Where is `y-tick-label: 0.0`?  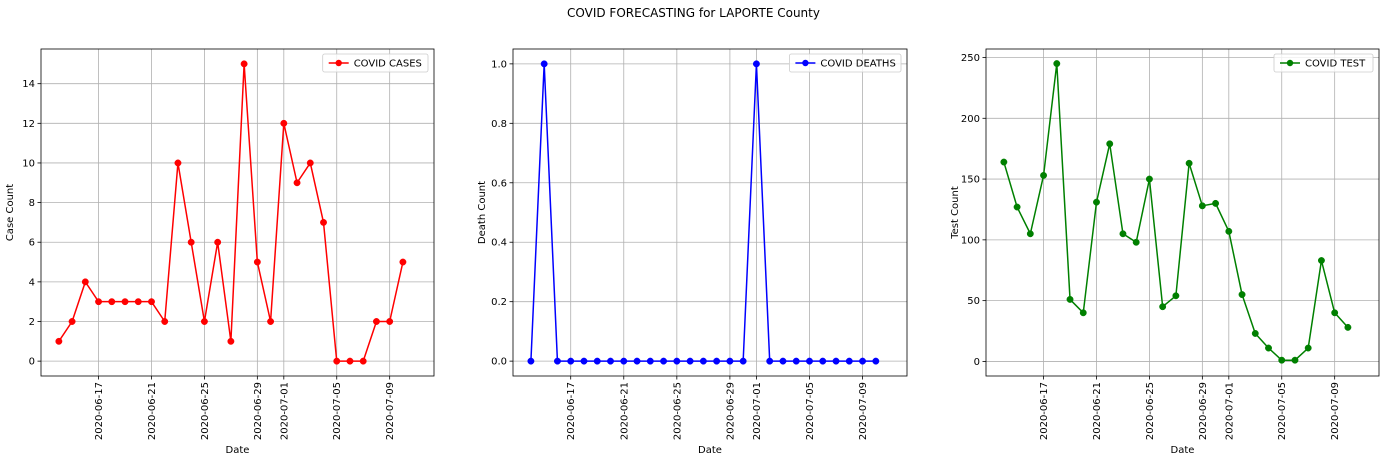 y-tick-label: 0.0 is located at coordinates (499, 362).